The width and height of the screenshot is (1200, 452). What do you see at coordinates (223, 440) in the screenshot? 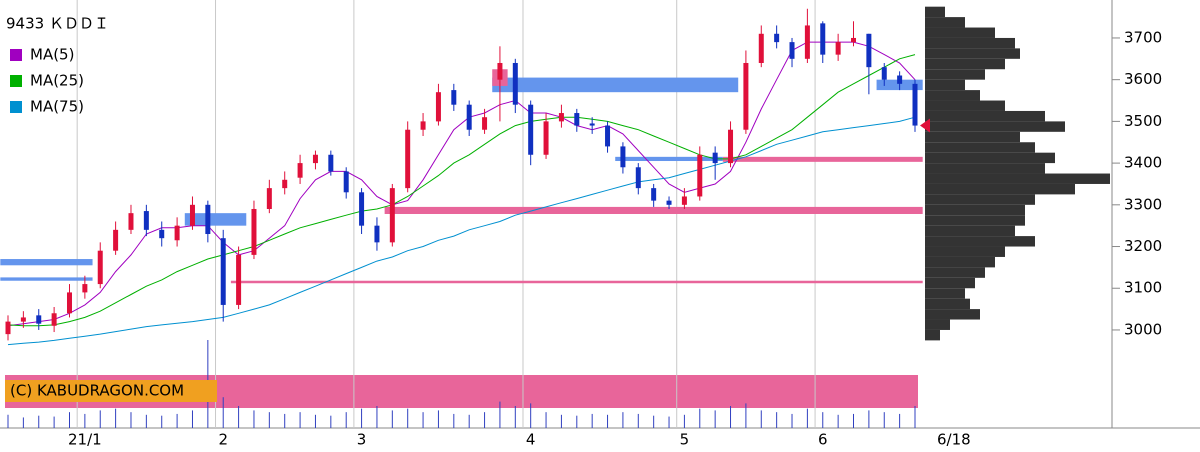
I see `x-tick-label: 2` at bounding box center [223, 440].